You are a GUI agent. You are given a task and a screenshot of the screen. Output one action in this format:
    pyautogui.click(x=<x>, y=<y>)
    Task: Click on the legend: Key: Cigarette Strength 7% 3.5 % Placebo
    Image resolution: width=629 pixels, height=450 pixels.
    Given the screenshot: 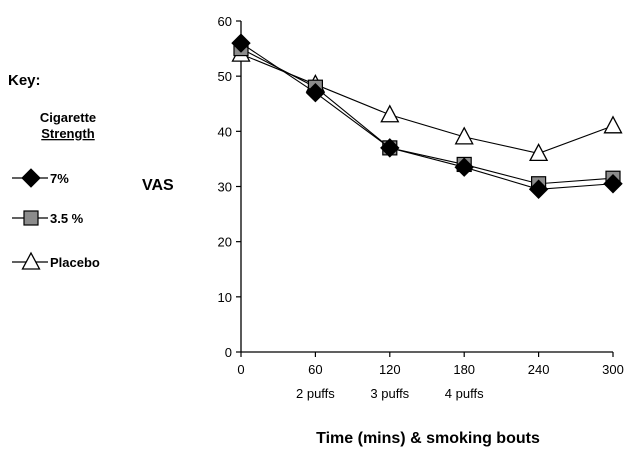 What is the action you would take?
    pyautogui.click(x=54, y=171)
    